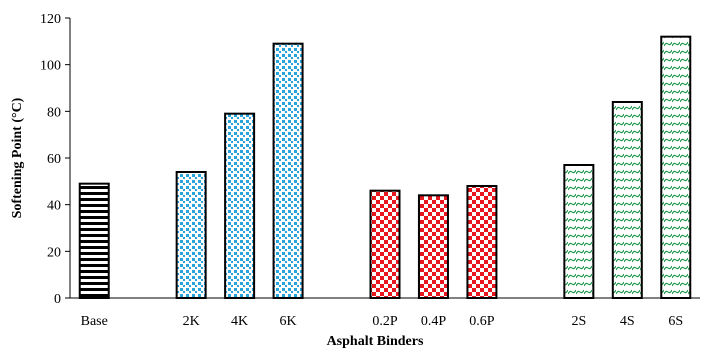  What do you see at coordinates (675, 321) in the screenshot?
I see `x-tick-label: 6S` at bounding box center [675, 321].